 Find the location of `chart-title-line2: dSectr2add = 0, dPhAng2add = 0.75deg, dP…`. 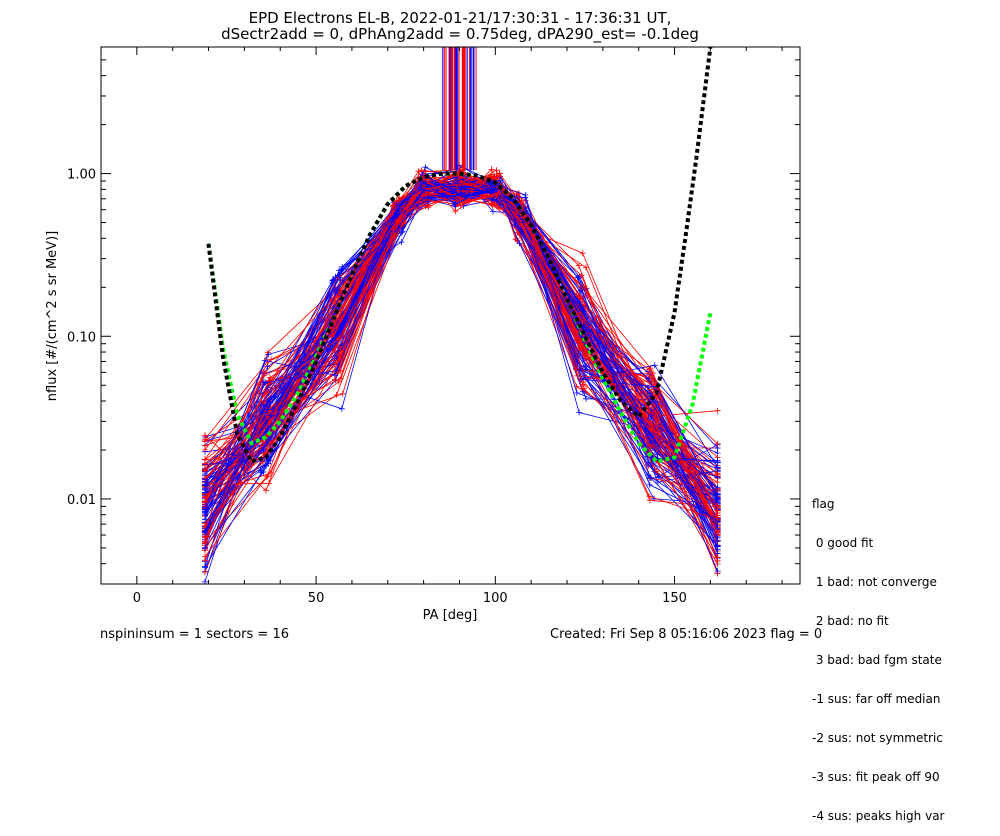

chart-title-line2: dSectr2add = 0, dPhAng2add = 0.75deg, dP… is located at coordinates (460, 34).